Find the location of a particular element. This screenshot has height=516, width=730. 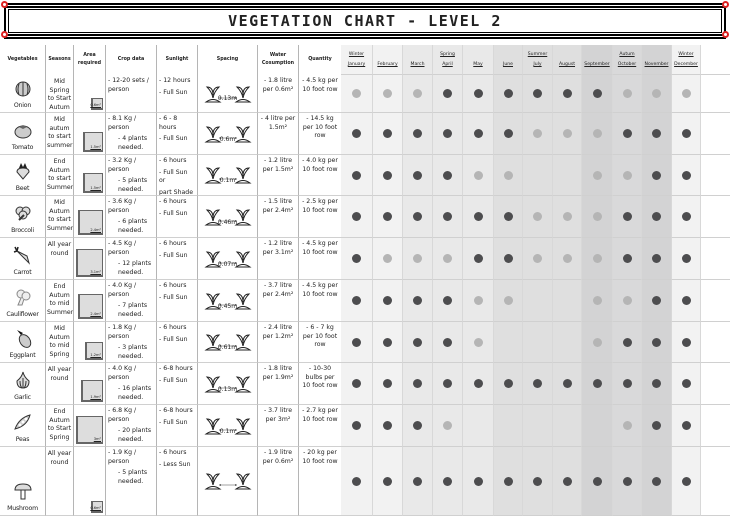

crop-line: - 3 plants needed. is located at coordinates (133, 352).